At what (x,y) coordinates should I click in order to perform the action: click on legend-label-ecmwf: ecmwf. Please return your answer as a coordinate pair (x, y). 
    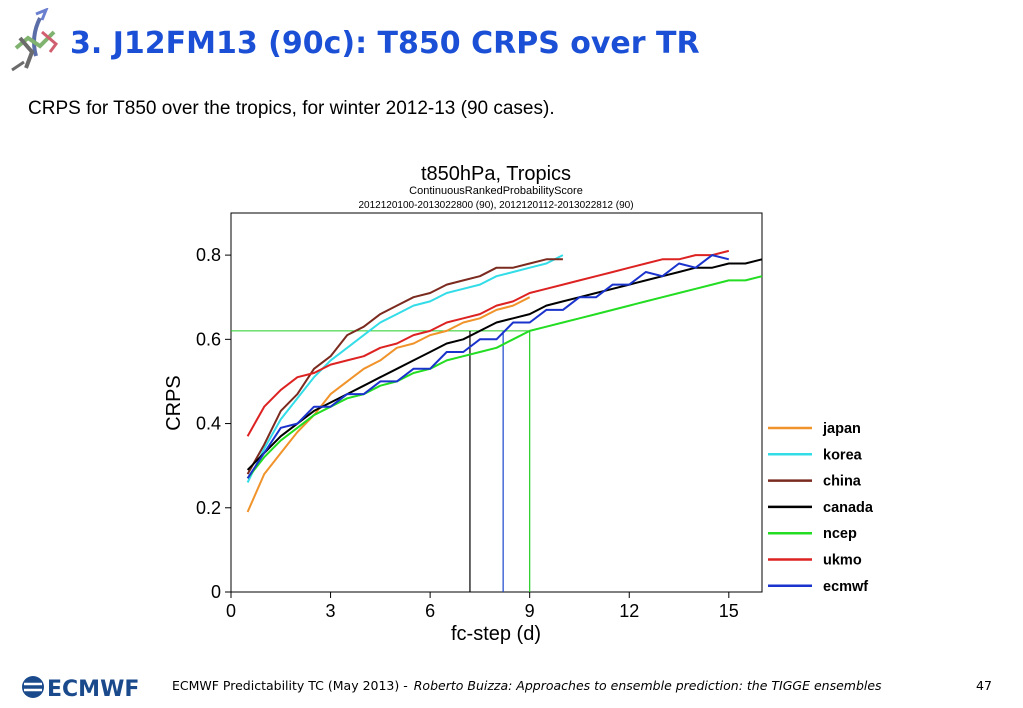
    Looking at the image, I should click on (845, 587).